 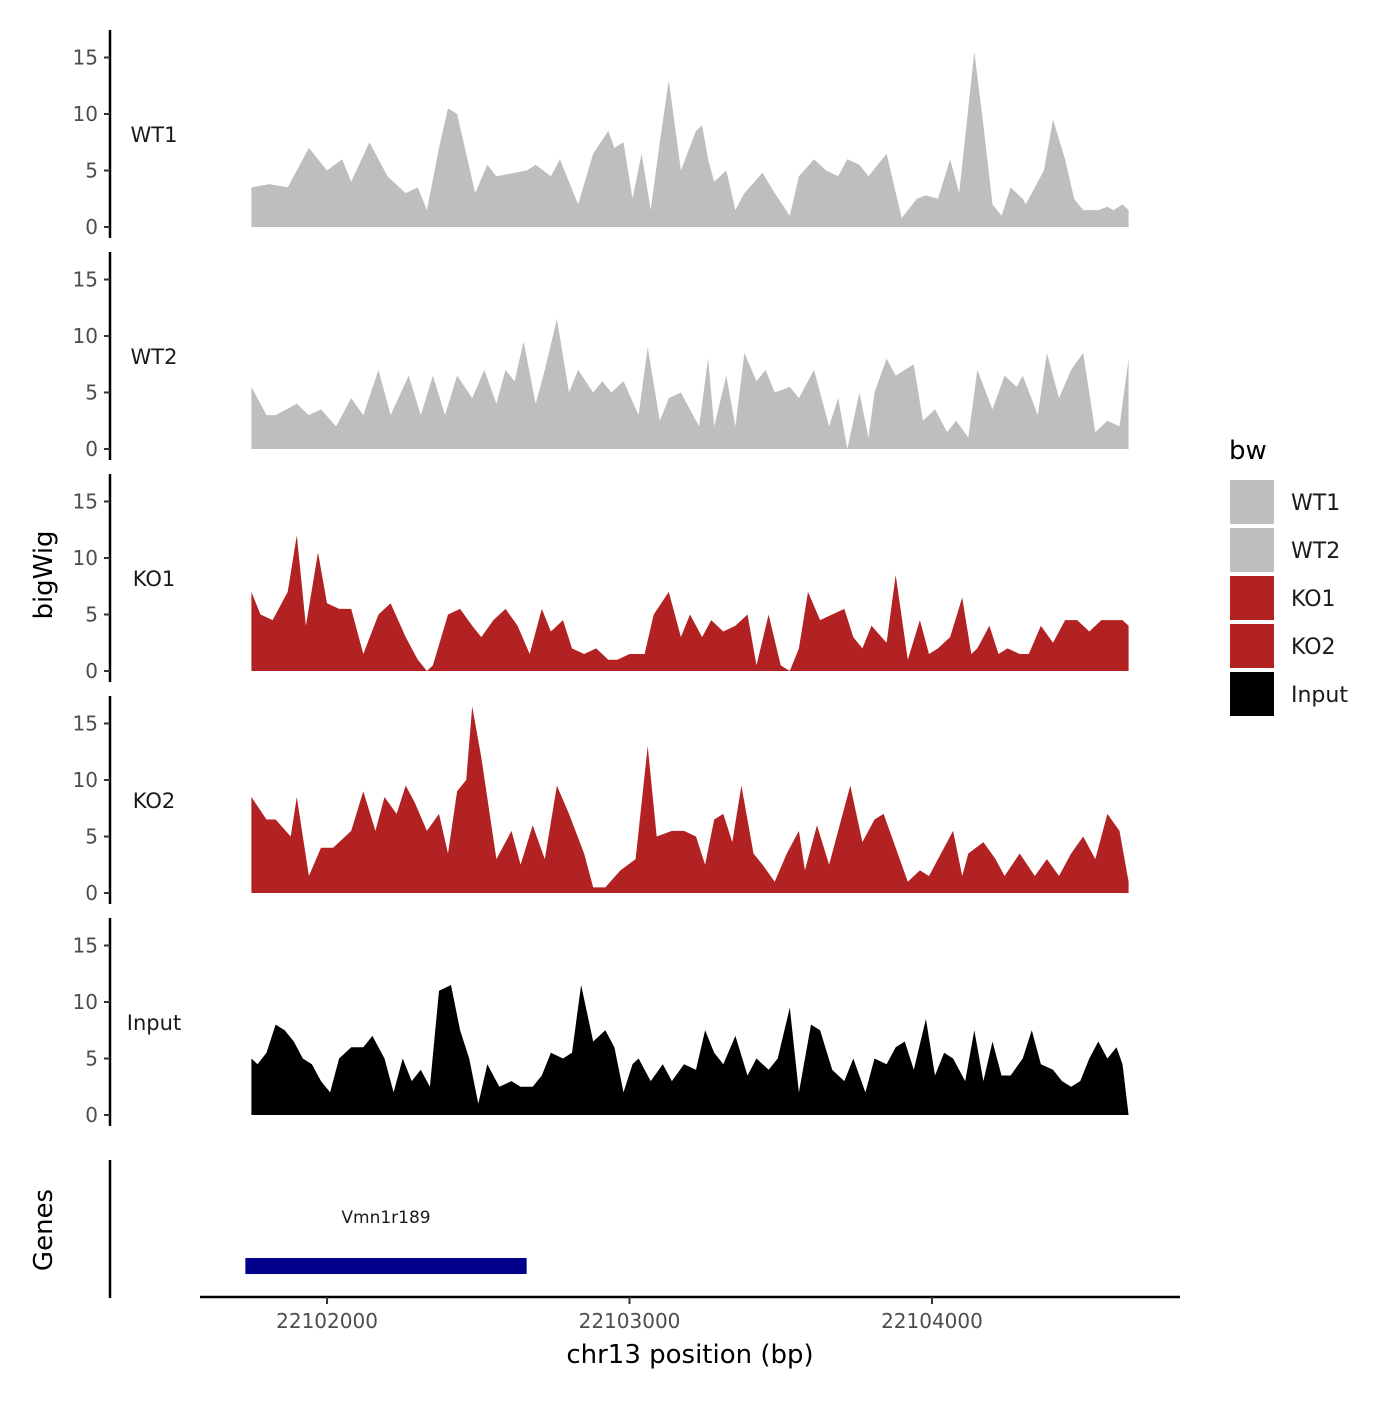 What do you see at coordinates (1315, 503) in the screenshot?
I see `legend-label-wt1: WT1` at bounding box center [1315, 503].